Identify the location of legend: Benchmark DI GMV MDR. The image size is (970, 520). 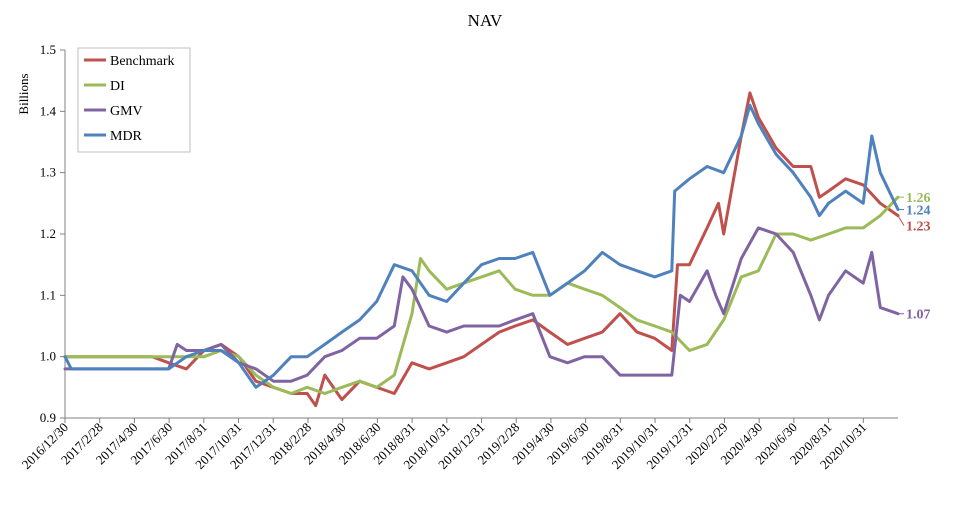
(134, 100).